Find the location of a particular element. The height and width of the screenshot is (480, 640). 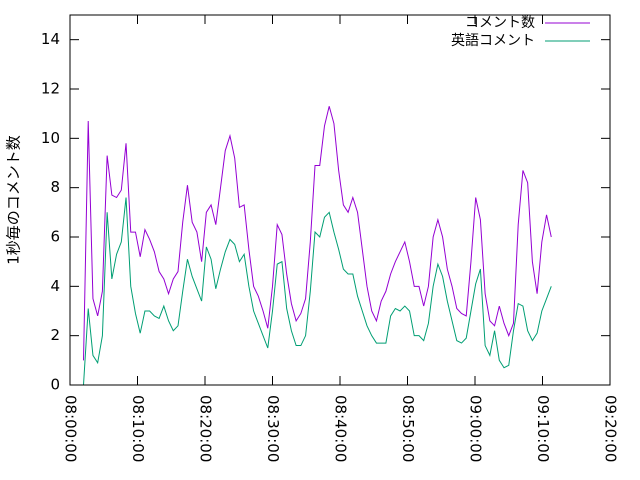

x-tick-label: 09:20:00 is located at coordinates (611, 428).